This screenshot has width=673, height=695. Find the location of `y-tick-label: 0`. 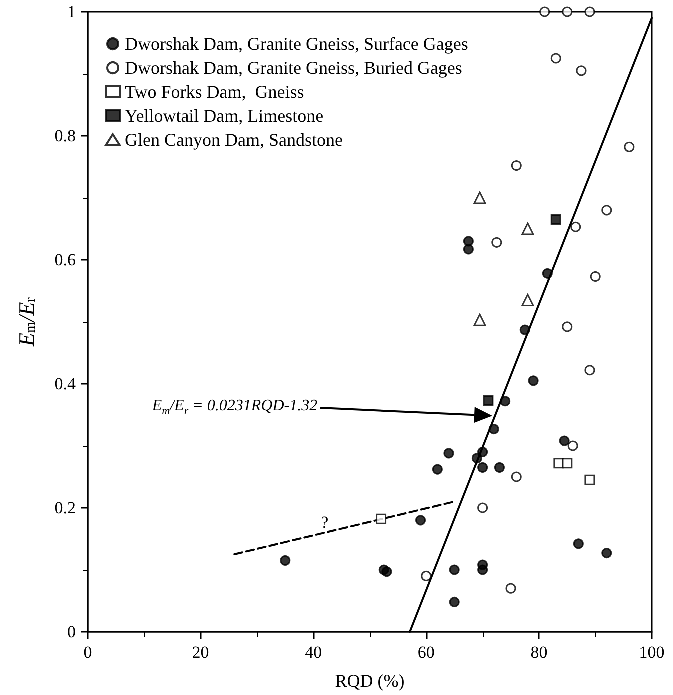

y-tick-label: 0 is located at coordinates (72, 632).